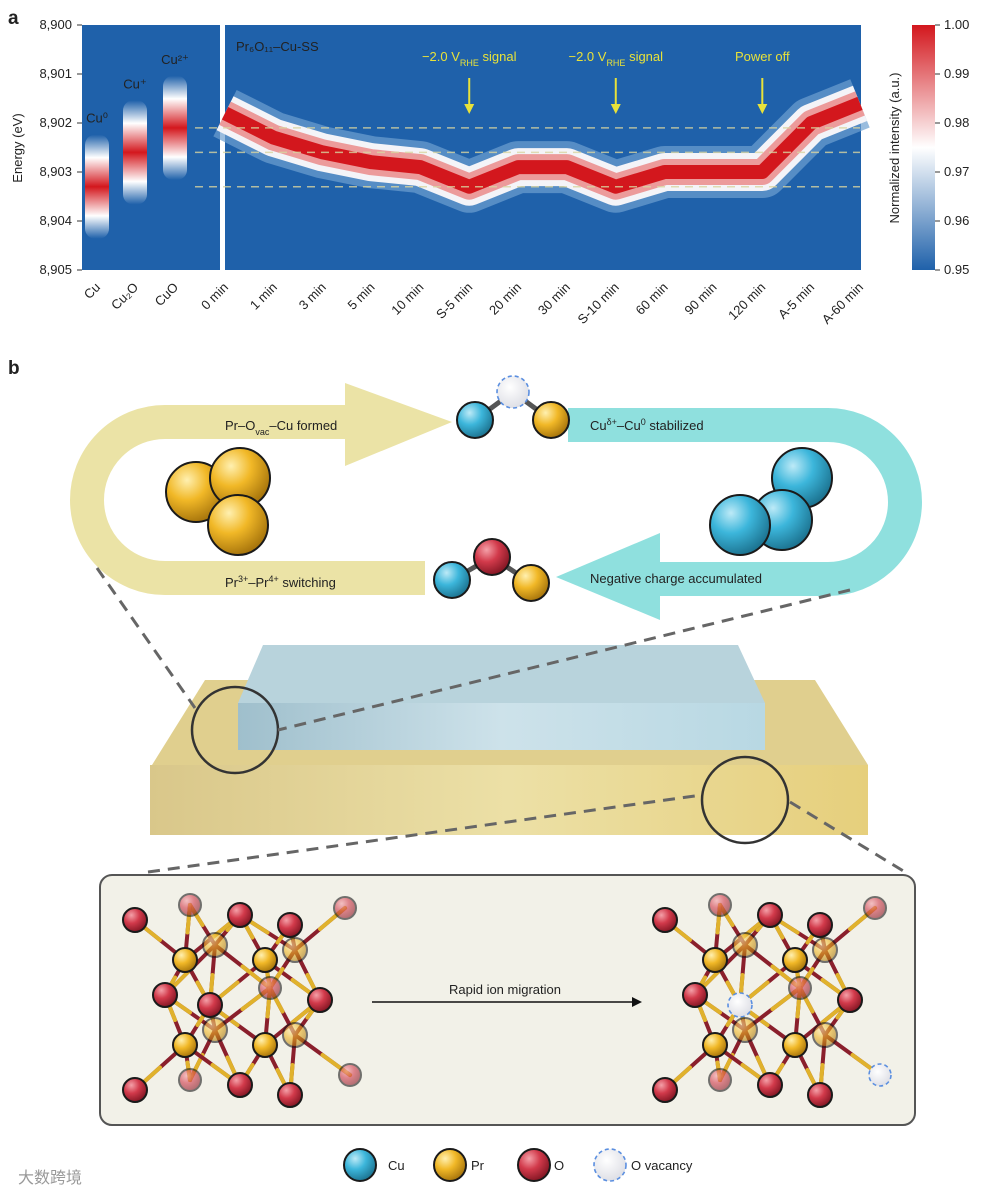 The height and width of the screenshot is (1195, 981). Describe the element at coordinates (700, 299) in the screenshot. I see `x-tick-label: 90 min` at that location.